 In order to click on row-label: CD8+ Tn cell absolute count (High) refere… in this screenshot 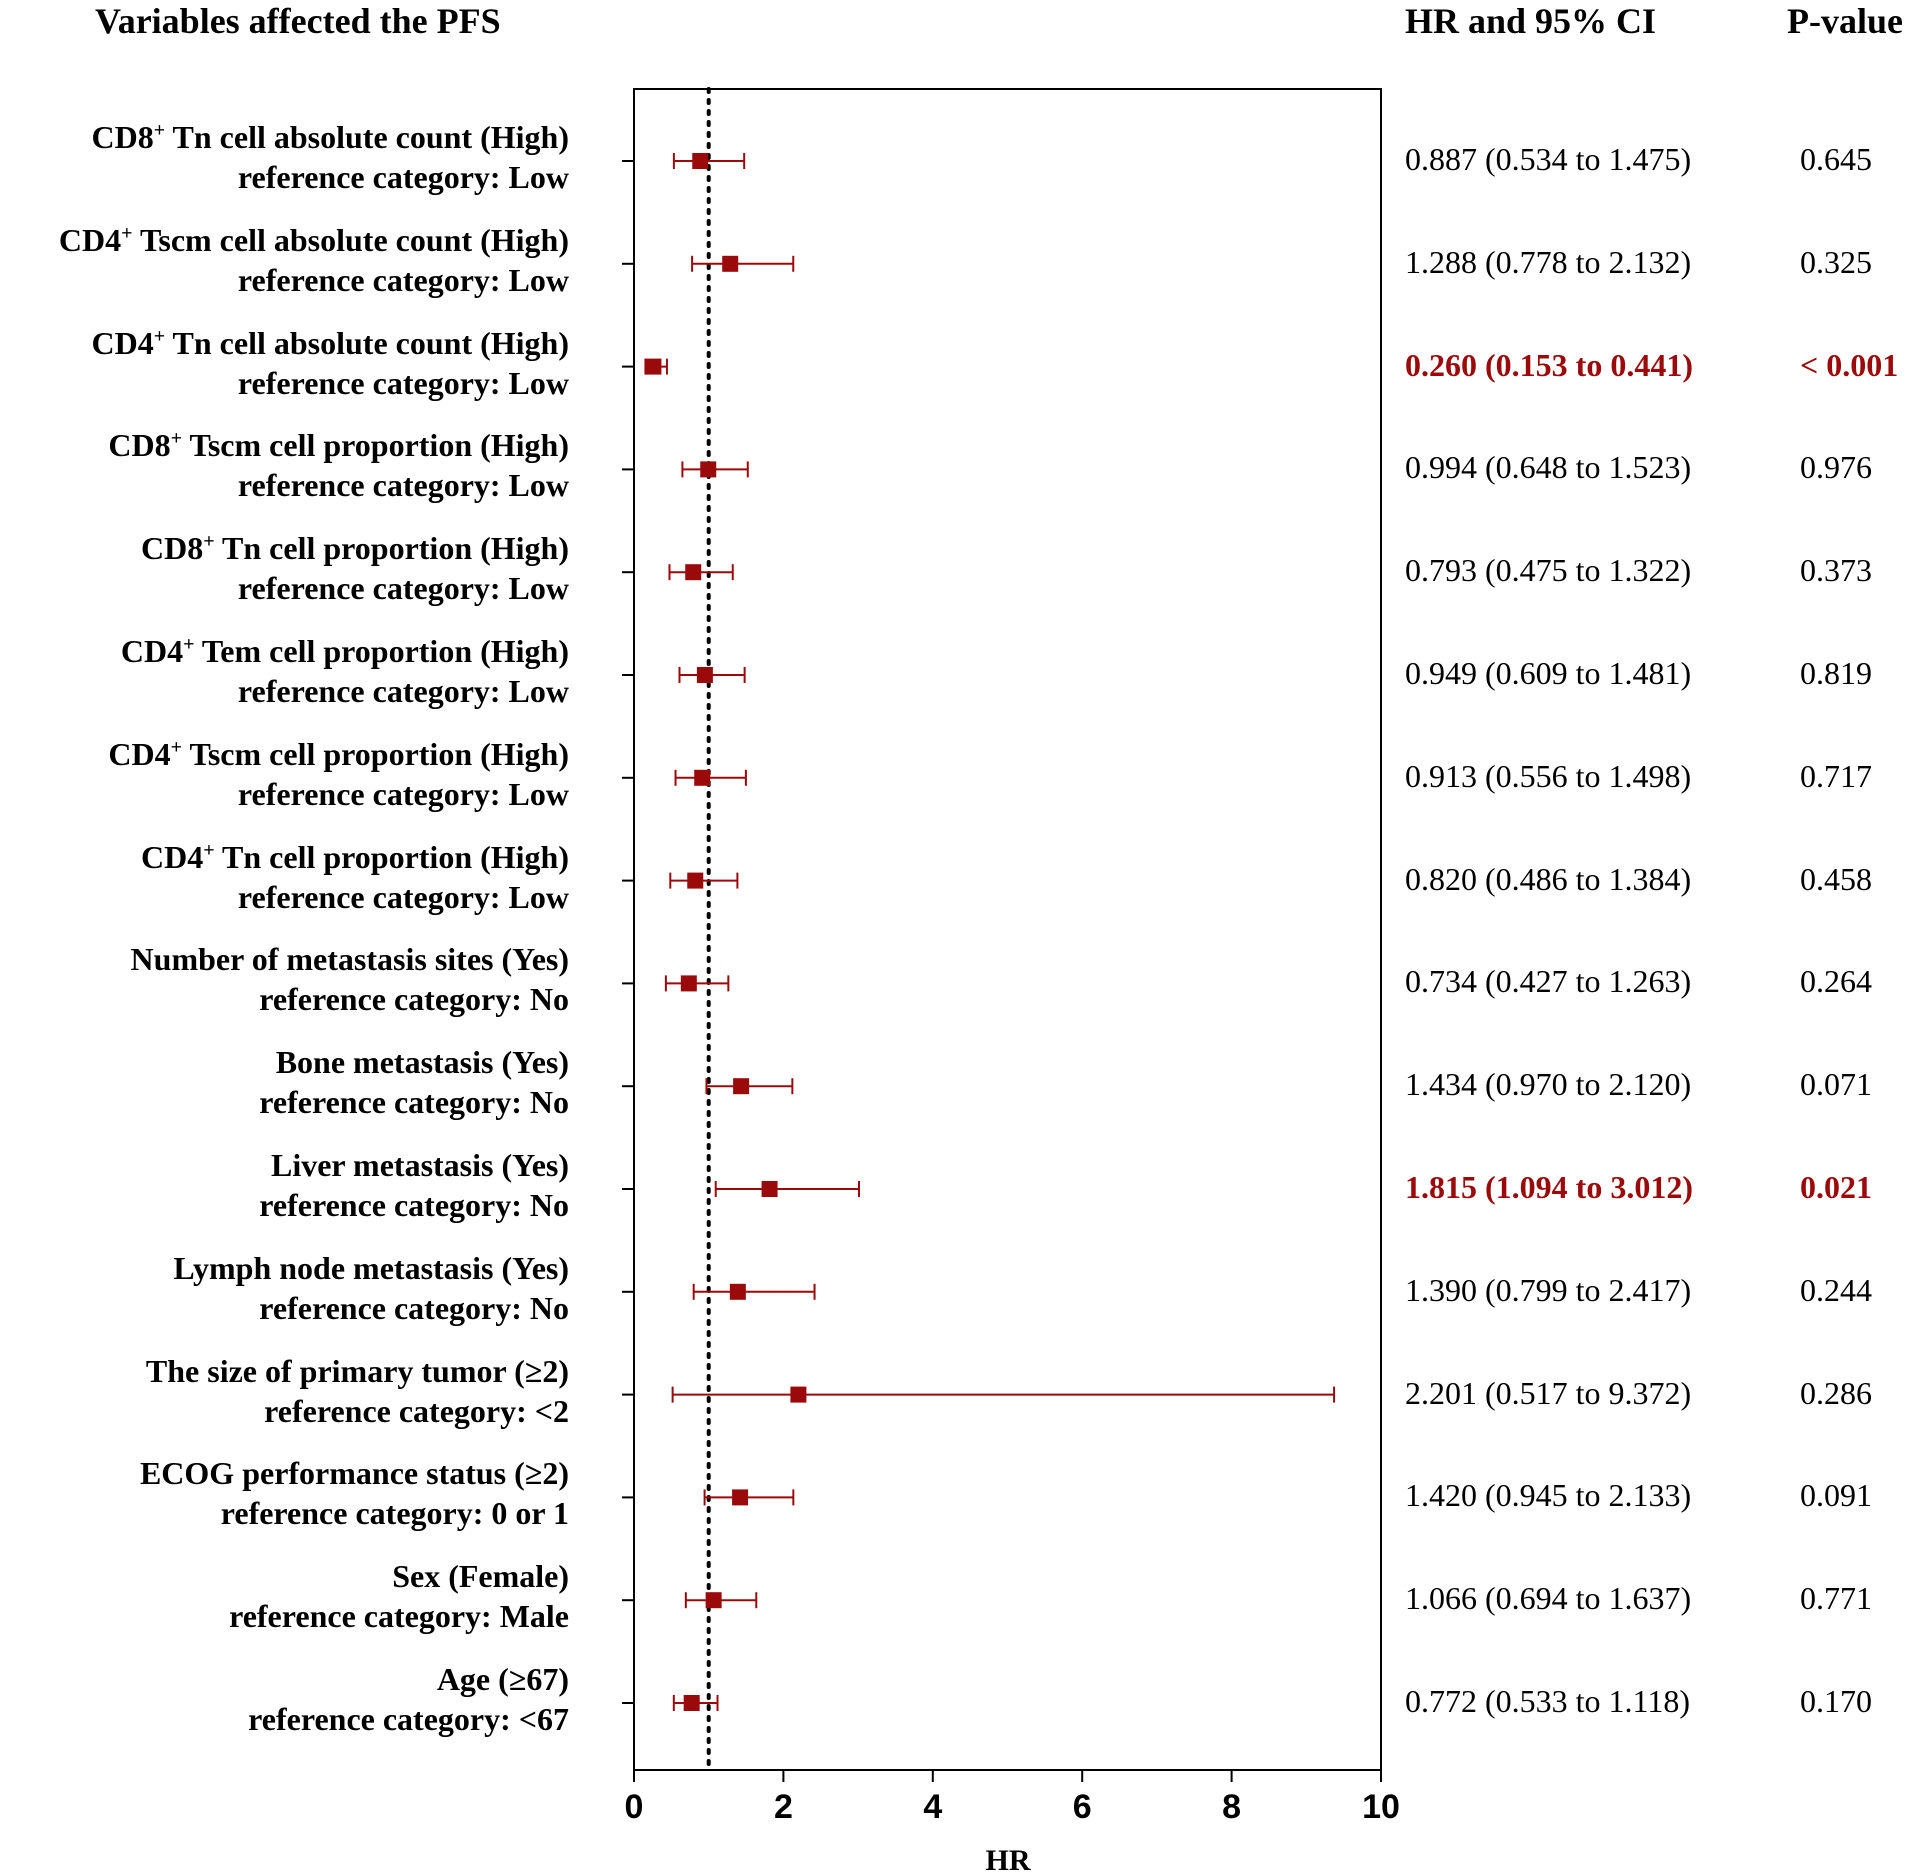, I will do `click(330, 157)`.